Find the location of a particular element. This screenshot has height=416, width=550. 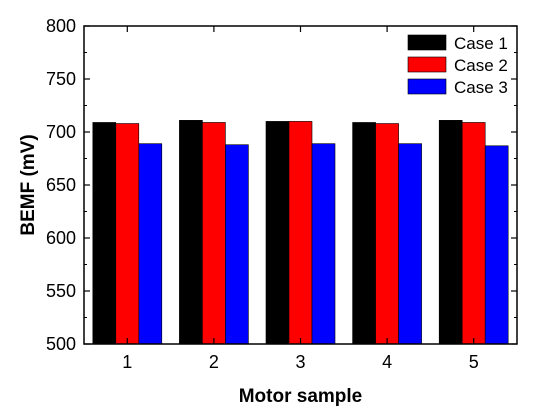

x-axis-title: Motor sample is located at coordinates (301, 396).